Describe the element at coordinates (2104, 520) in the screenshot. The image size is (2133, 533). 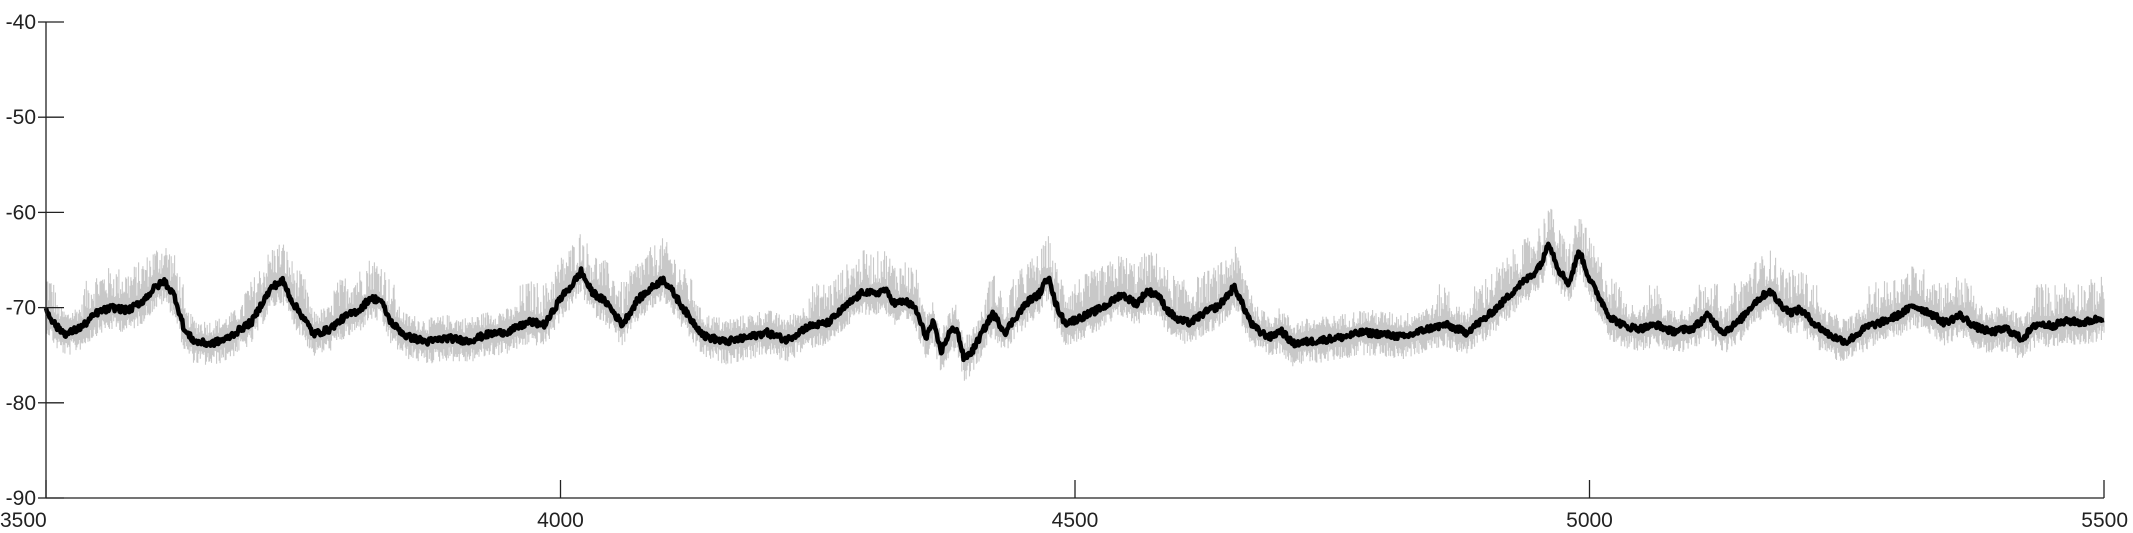
I see `x-tick-label: 5500` at that location.